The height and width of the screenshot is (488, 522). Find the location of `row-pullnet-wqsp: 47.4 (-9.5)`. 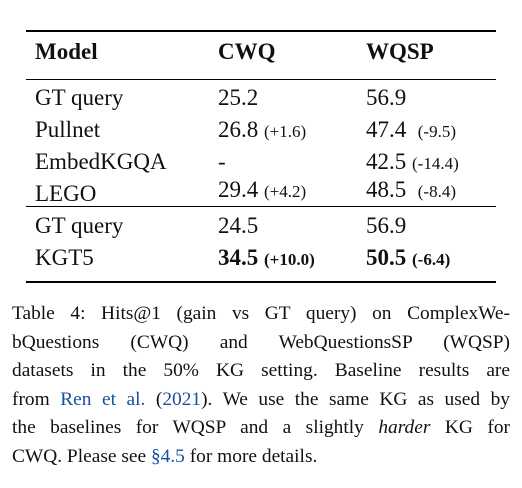

row-pullnet-wqsp: 47.4 (-9.5) is located at coordinates (411, 129).